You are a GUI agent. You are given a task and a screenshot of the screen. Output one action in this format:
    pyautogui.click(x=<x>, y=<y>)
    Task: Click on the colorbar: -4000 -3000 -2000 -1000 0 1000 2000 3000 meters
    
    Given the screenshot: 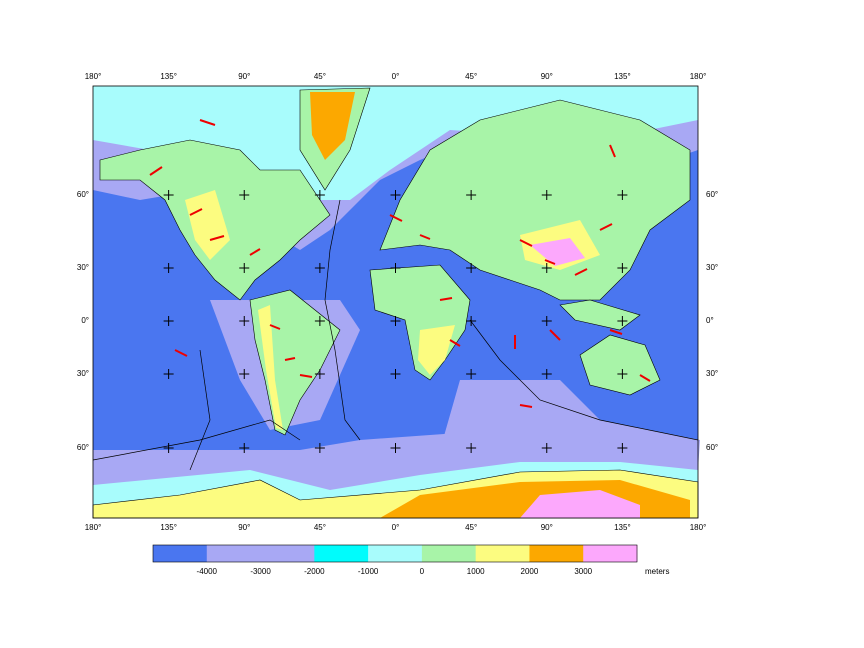 What is the action you would take?
    pyautogui.click(x=410, y=560)
    